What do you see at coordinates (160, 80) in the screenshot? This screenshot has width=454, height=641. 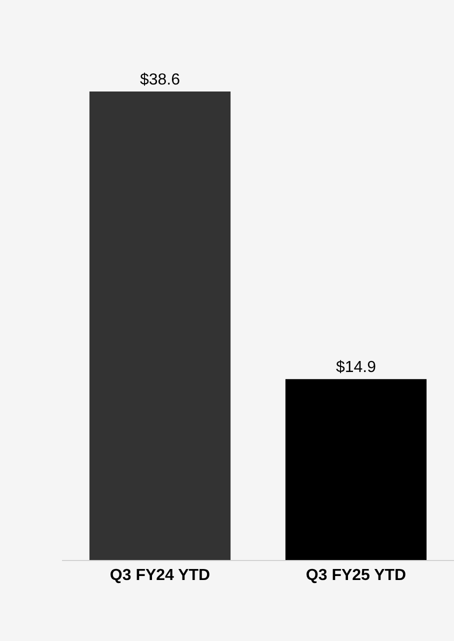 I see `data-label: $38.6` at bounding box center [160, 80].